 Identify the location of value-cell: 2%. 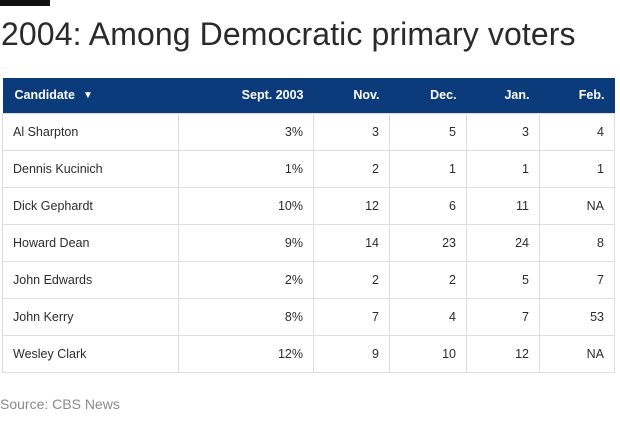
(246, 279).